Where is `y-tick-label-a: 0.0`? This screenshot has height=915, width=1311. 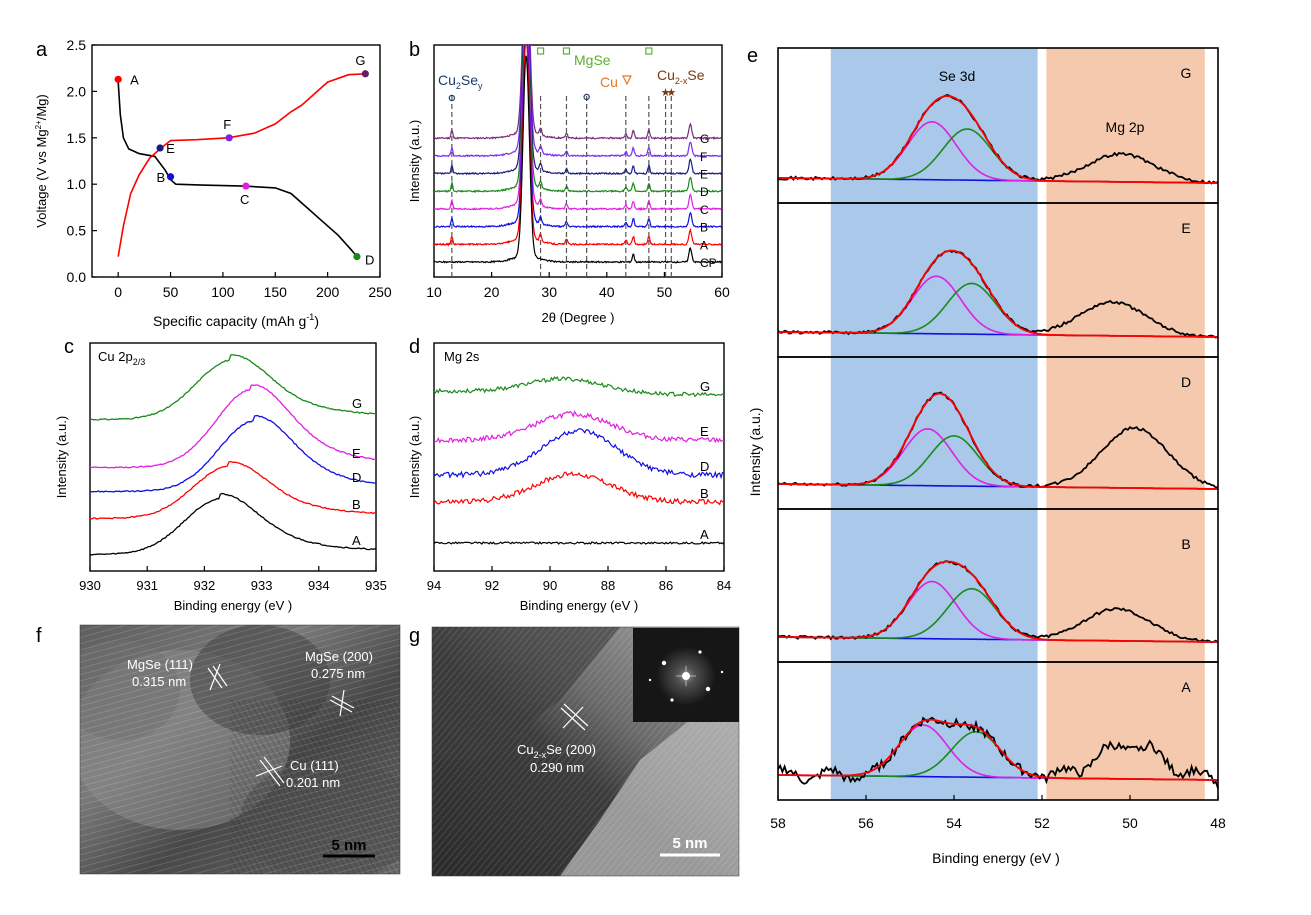
y-tick-label-a: 0.0 is located at coordinates (77, 277).